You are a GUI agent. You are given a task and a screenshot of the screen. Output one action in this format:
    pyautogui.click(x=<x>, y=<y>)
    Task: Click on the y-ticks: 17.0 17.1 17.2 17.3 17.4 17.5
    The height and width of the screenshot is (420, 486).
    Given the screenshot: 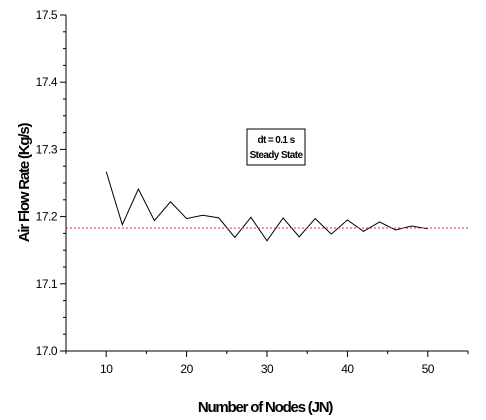 What is the action you would take?
    pyautogui.click(x=51, y=183)
    